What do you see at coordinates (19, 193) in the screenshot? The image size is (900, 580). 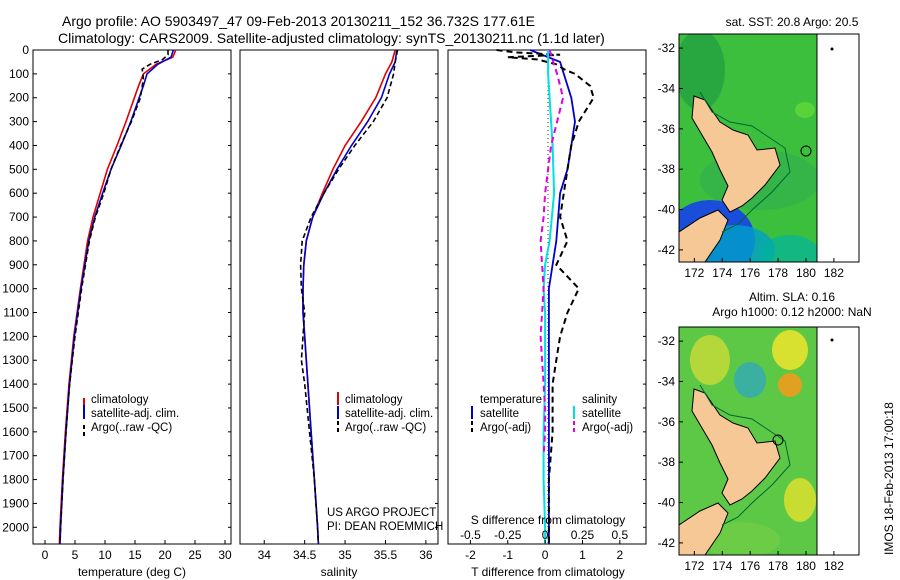 I see `depth-tick-label: 600` at bounding box center [19, 193].